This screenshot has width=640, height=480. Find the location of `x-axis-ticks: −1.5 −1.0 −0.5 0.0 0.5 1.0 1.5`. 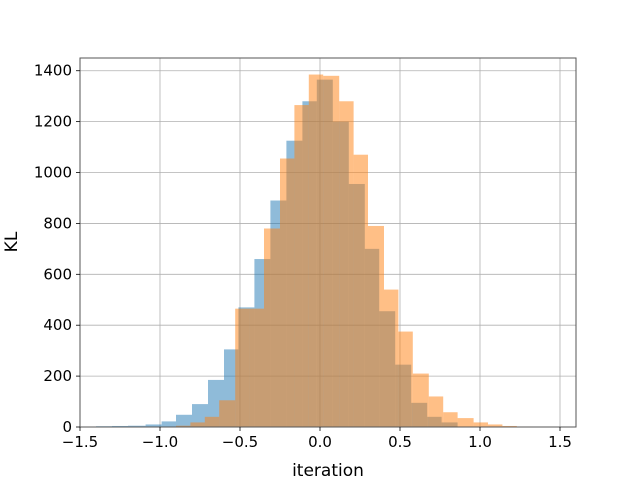

x-axis-ticks: −1.5 −1.0 −0.5 0.0 0.5 1.0 1.5 is located at coordinates (317, 439).